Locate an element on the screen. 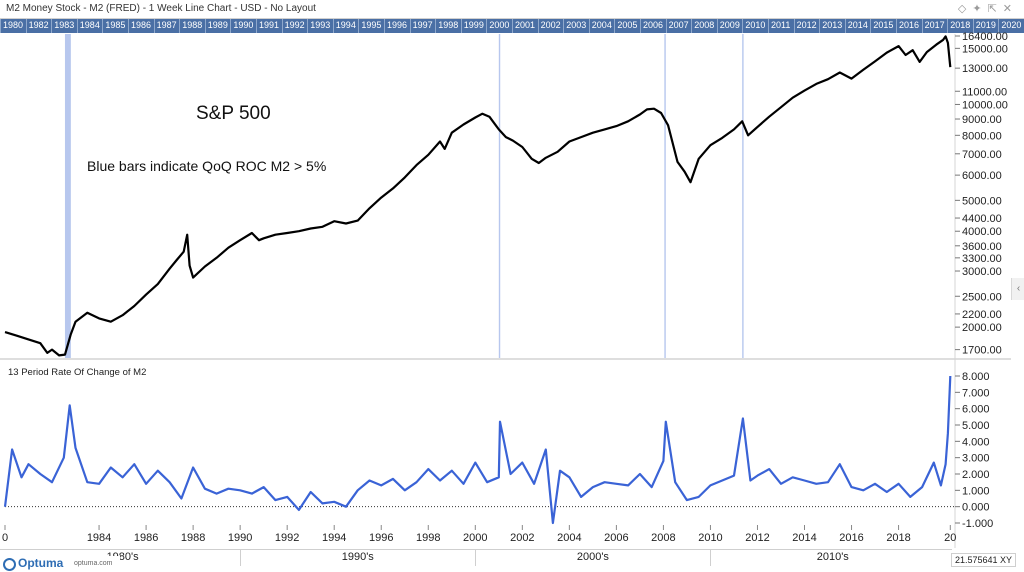 The width and height of the screenshot is (1024, 572). year-label-1: 1982 is located at coordinates (38, 25).